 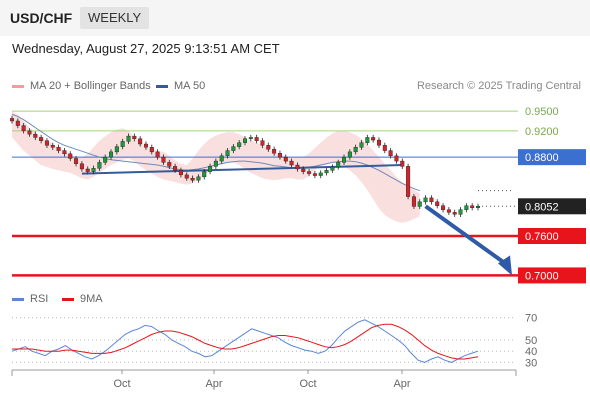 I want to click on tab-weekly: WEEKLY, so click(x=115, y=18).